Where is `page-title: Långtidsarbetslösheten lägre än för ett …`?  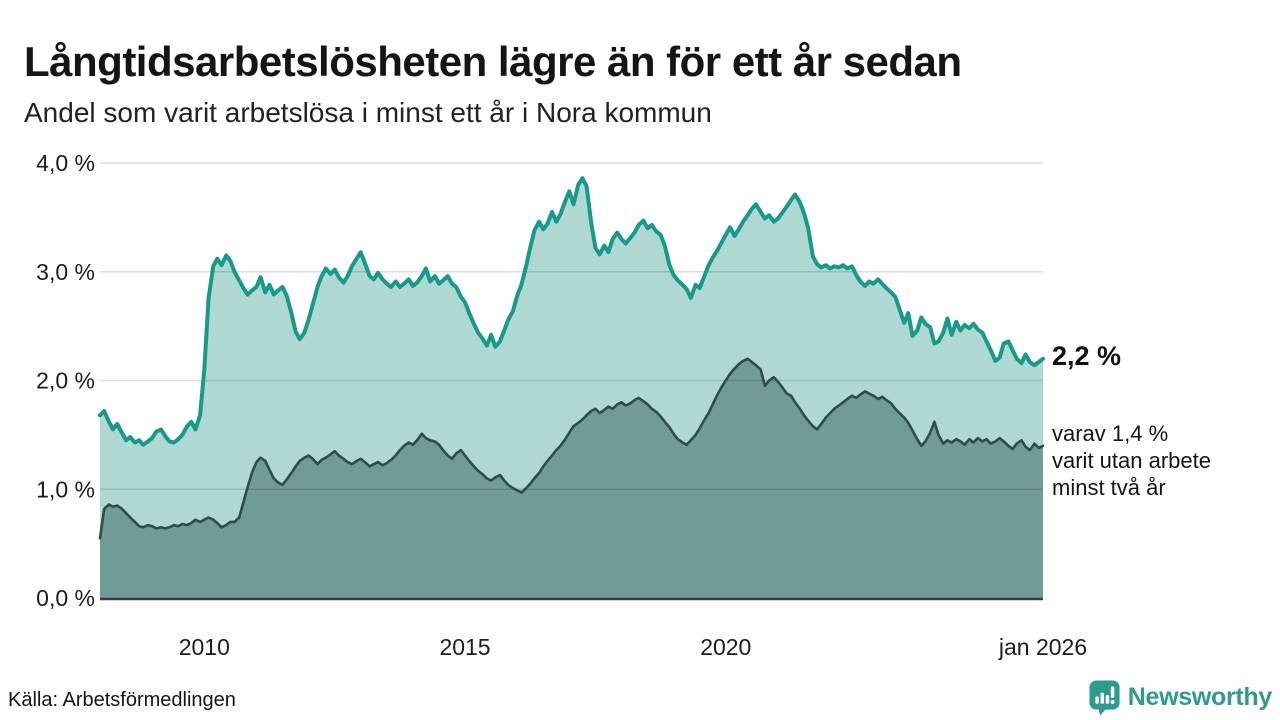
page-title: Långtidsarbetslösheten lägre än för ett … is located at coordinates (493, 62).